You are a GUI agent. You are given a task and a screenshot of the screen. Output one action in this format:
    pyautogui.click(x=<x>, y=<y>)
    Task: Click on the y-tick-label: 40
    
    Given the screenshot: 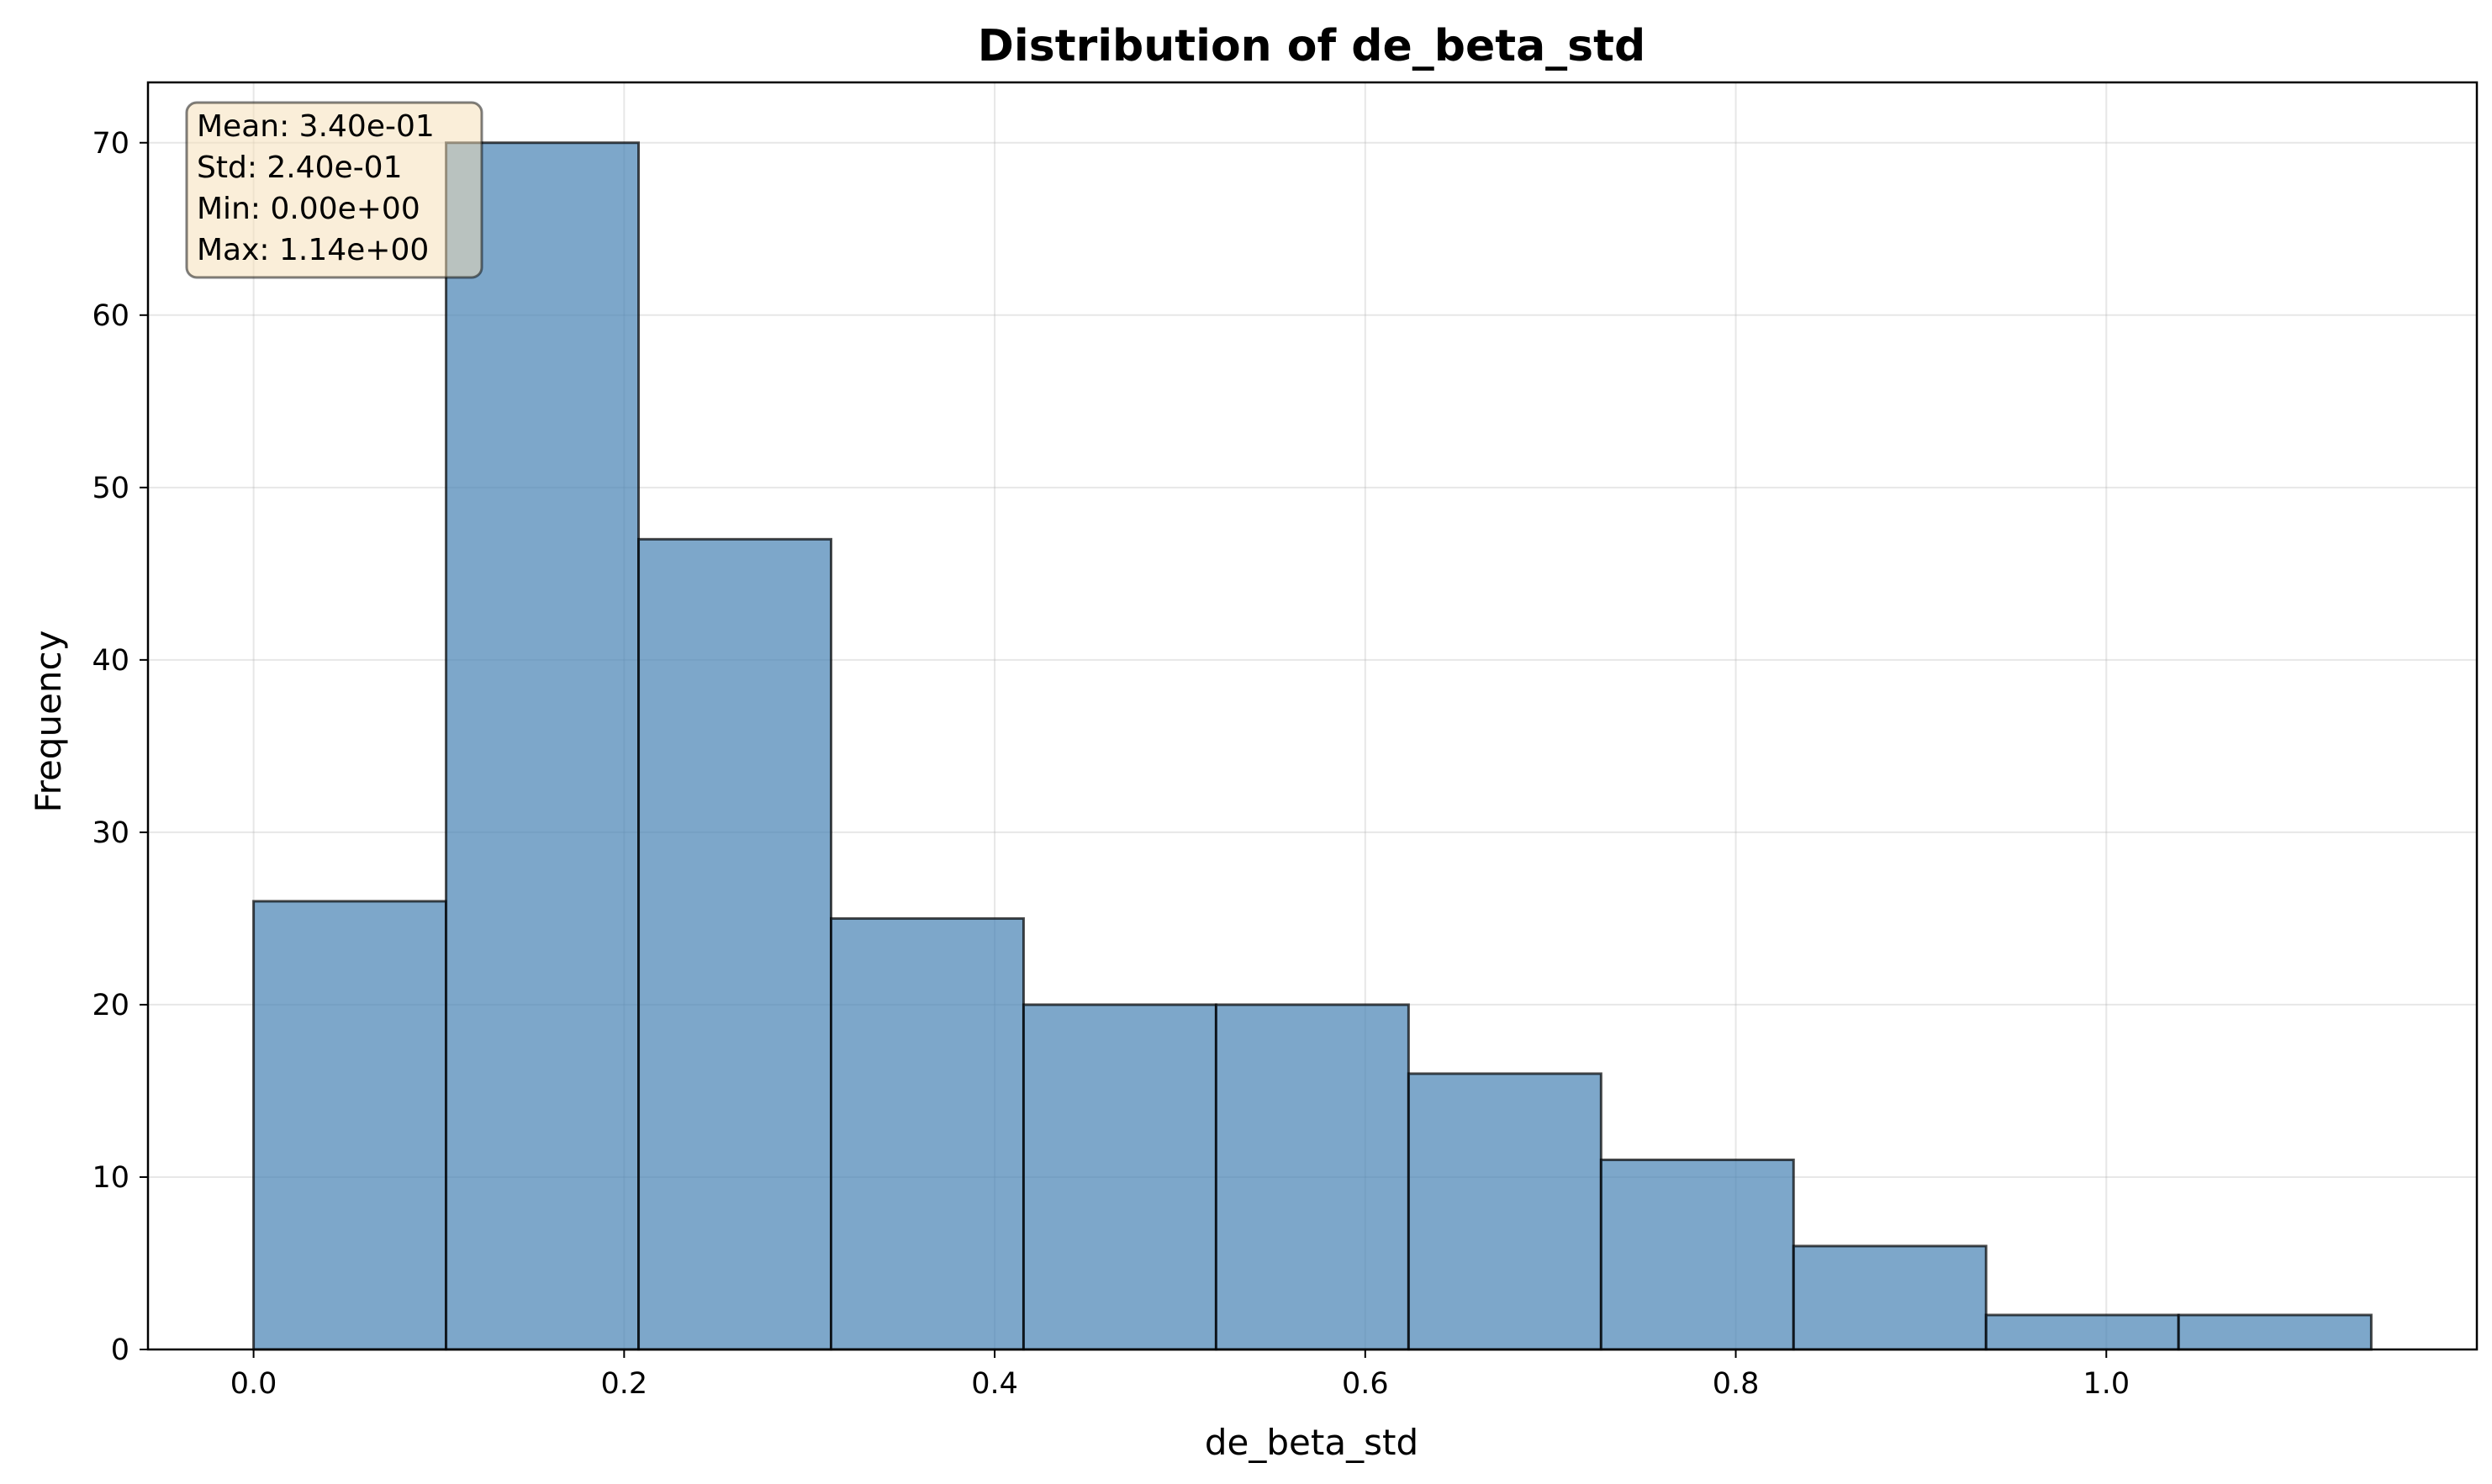 What is the action you would take?
    pyautogui.click(x=110, y=661)
    